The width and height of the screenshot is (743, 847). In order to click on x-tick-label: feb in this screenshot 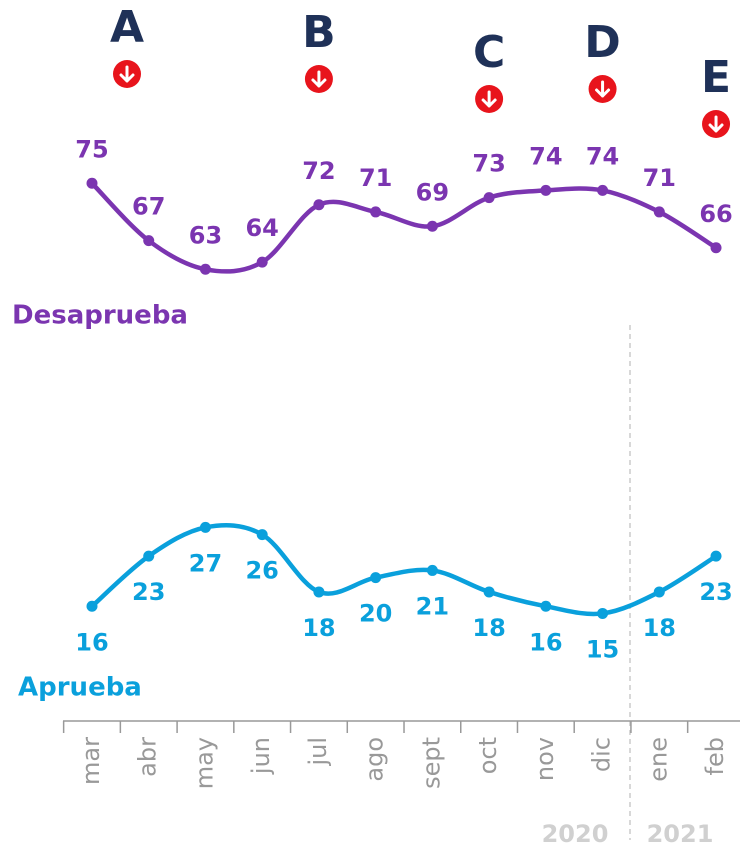, I will do `click(715, 756)`.